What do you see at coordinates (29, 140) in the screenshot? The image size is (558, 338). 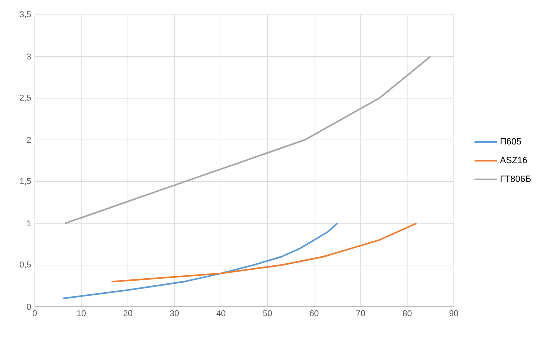 I see `y-tick-label: 2` at bounding box center [29, 140].